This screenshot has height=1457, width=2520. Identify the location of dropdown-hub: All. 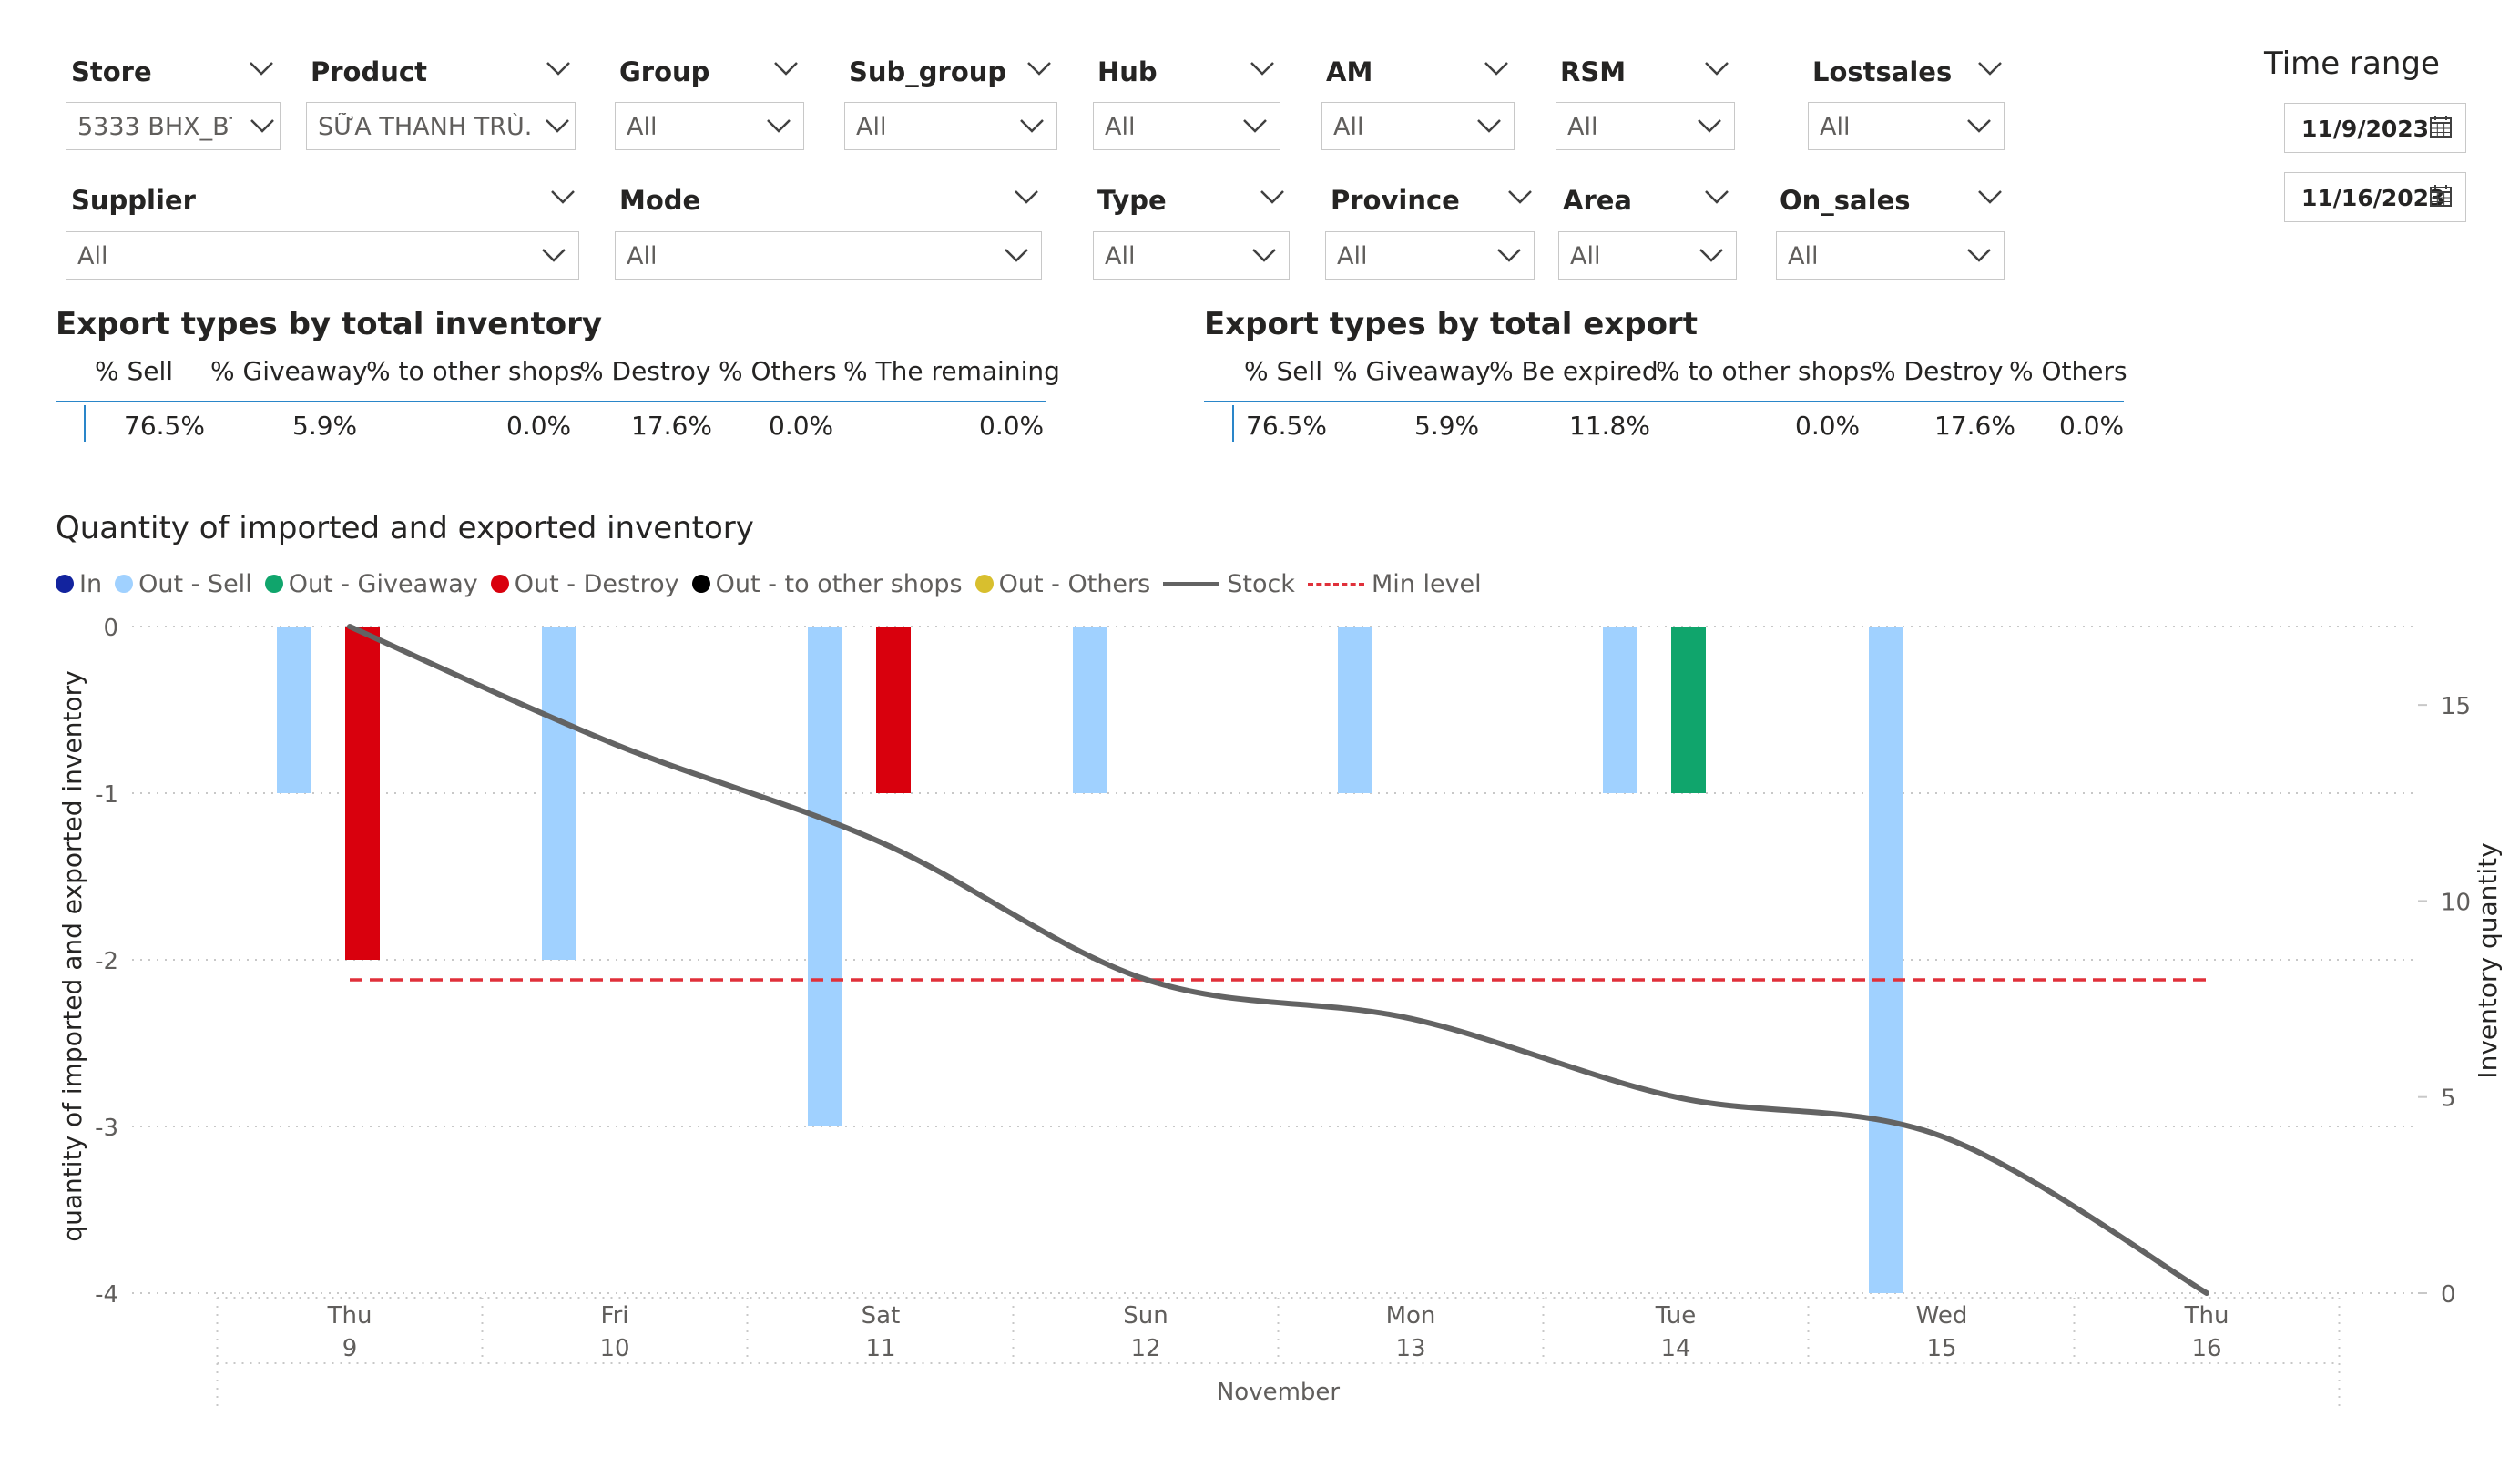
(1186, 126).